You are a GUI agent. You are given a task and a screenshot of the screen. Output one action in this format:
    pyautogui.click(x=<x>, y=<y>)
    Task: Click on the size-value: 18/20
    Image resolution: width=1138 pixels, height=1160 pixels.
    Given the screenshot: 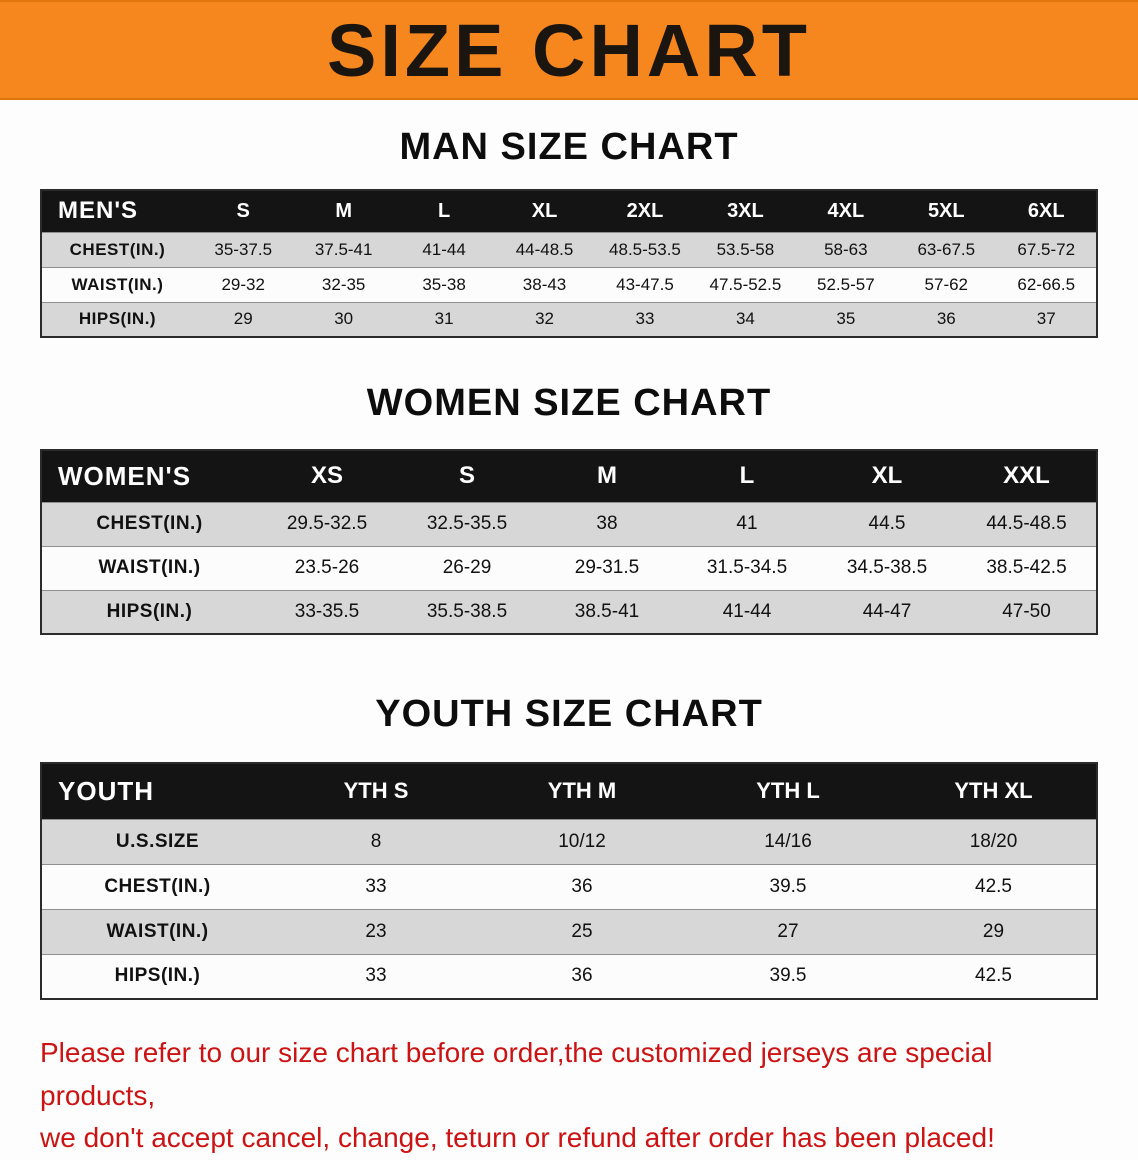 What is the action you would take?
    pyautogui.click(x=993, y=841)
    